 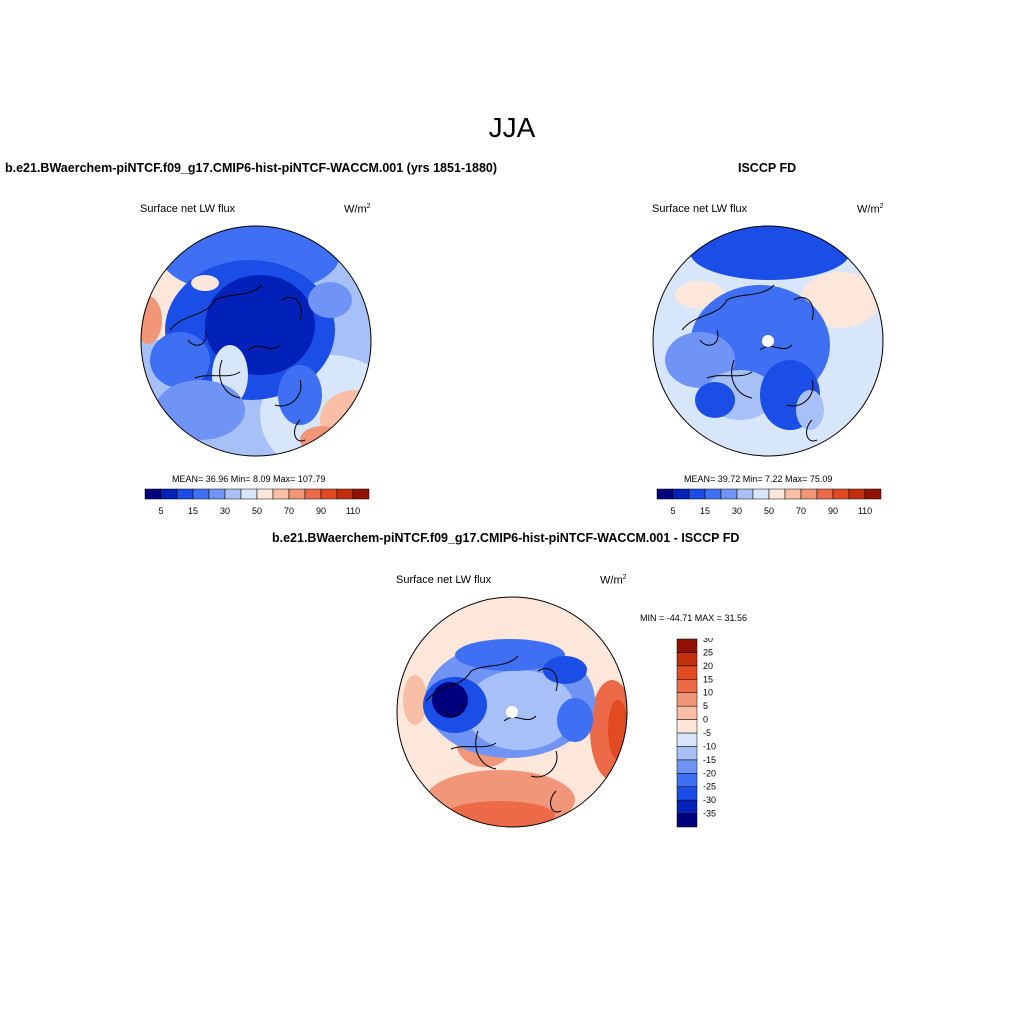 I want to click on panel-3-colorbar-tick-label: -10, so click(x=709, y=746).